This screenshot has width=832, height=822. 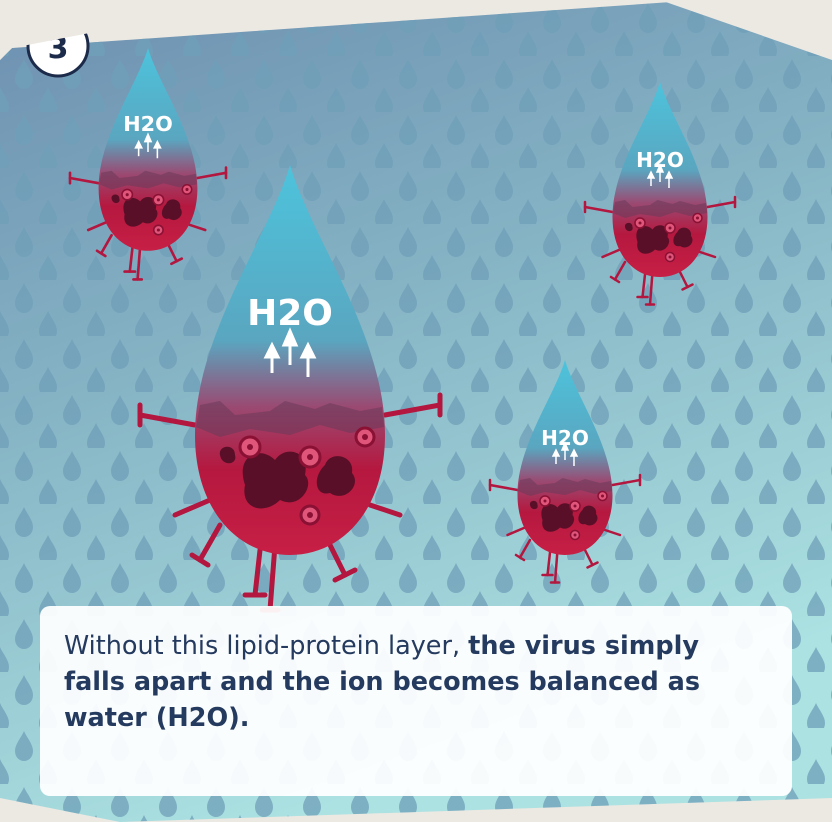 I want to click on virus-drop-top-left: H2O, so click(x=148, y=163).